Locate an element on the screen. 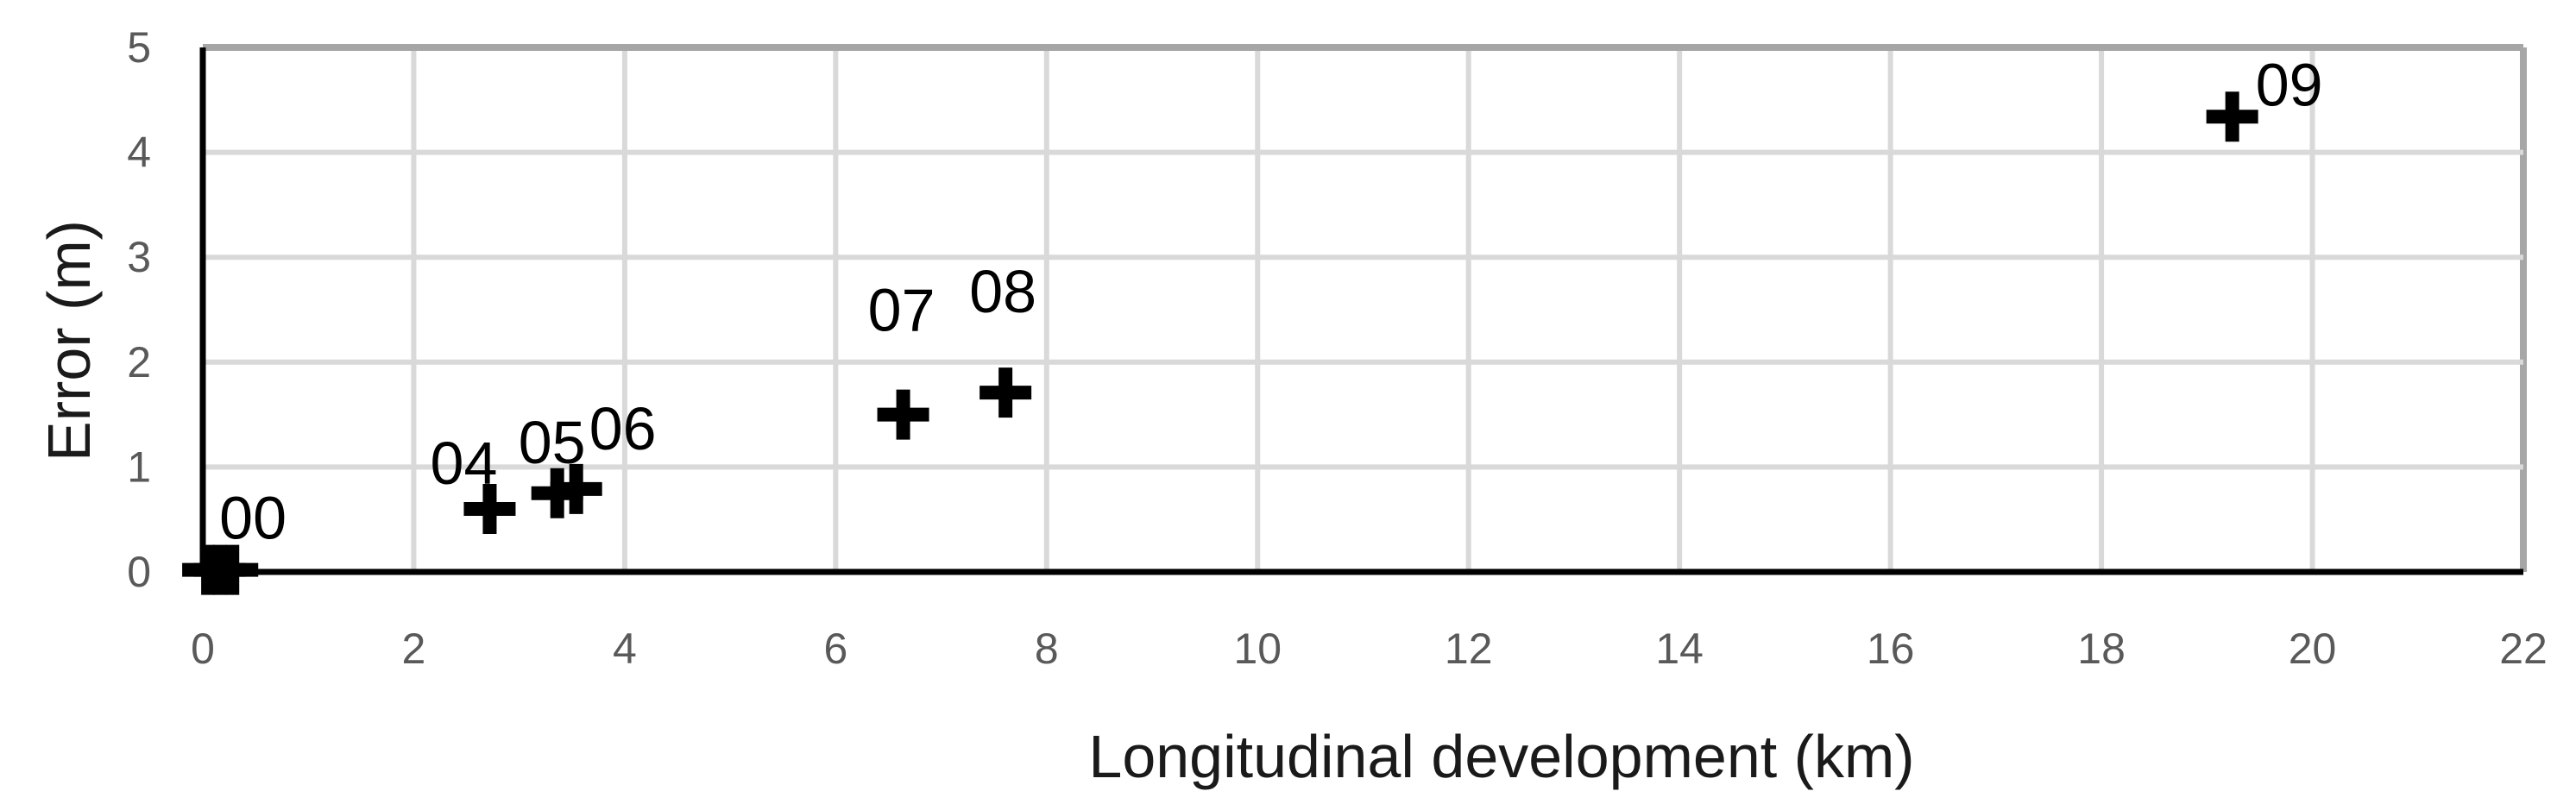 This screenshot has height=810, width=2576. x-tick-label: 14 is located at coordinates (1680, 649).